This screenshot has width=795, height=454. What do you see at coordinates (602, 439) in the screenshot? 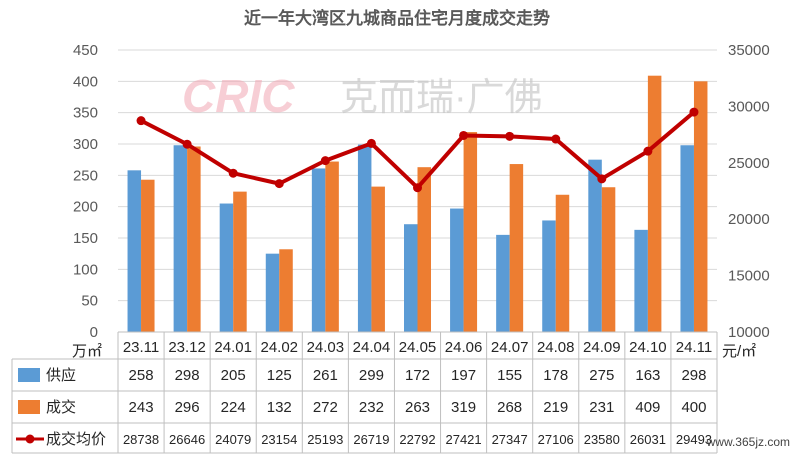
I see `table-cell: 23580` at bounding box center [602, 439].